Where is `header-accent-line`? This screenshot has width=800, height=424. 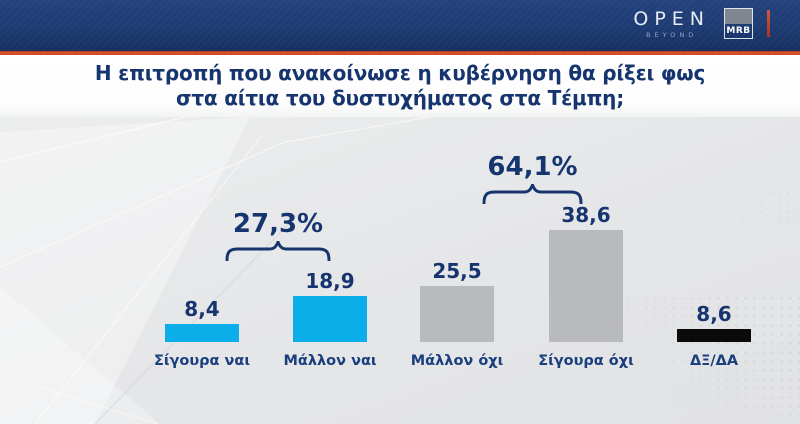
header-accent-line is located at coordinates (400, 53).